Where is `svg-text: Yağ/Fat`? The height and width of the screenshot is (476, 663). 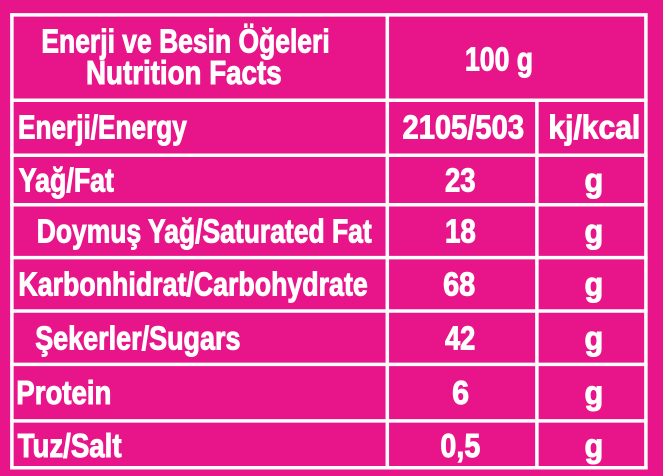
svg-text: Yağ/Fat is located at coordinates (66, 181).